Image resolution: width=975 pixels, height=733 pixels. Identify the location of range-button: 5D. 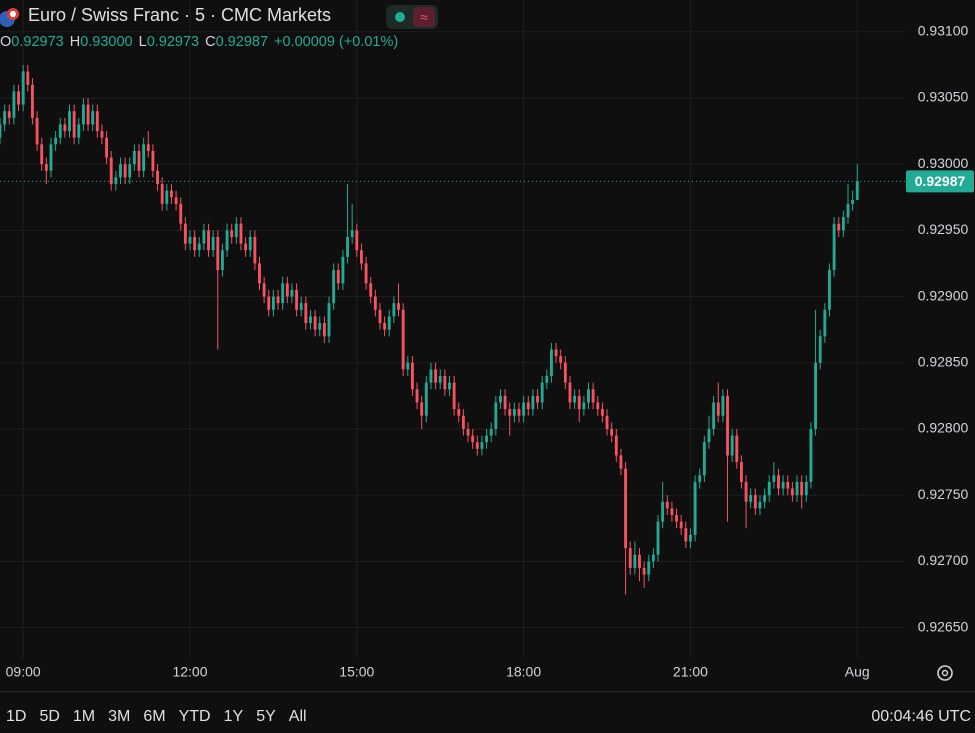
(49, 716).